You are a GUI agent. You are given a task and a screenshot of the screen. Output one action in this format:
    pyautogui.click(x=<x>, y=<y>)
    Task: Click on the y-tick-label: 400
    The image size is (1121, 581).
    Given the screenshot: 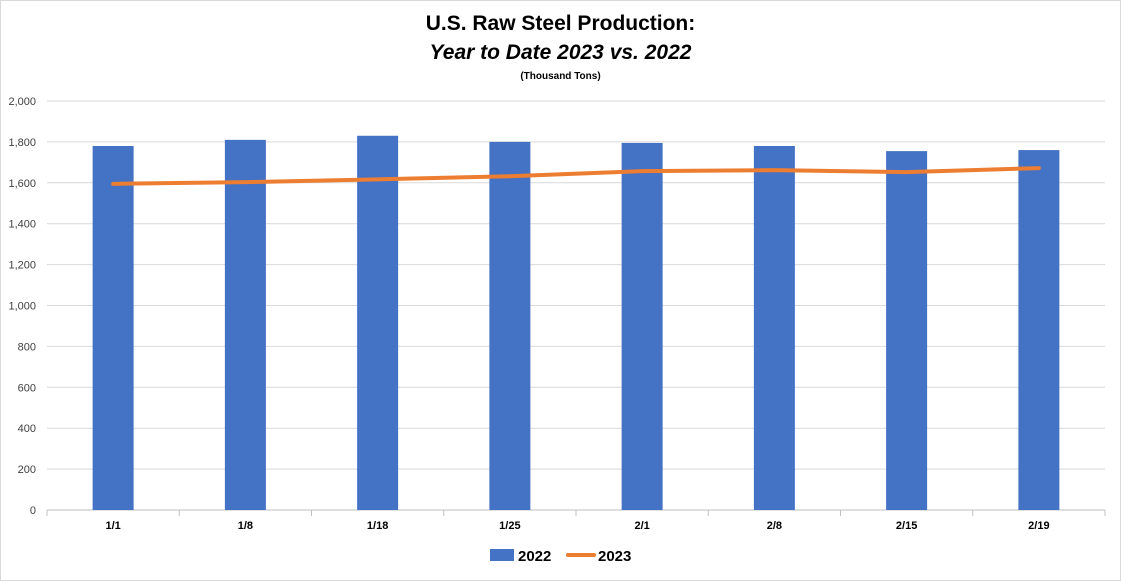 What is the action you would take?
    pyautogui.click(x=27, y=429)
    